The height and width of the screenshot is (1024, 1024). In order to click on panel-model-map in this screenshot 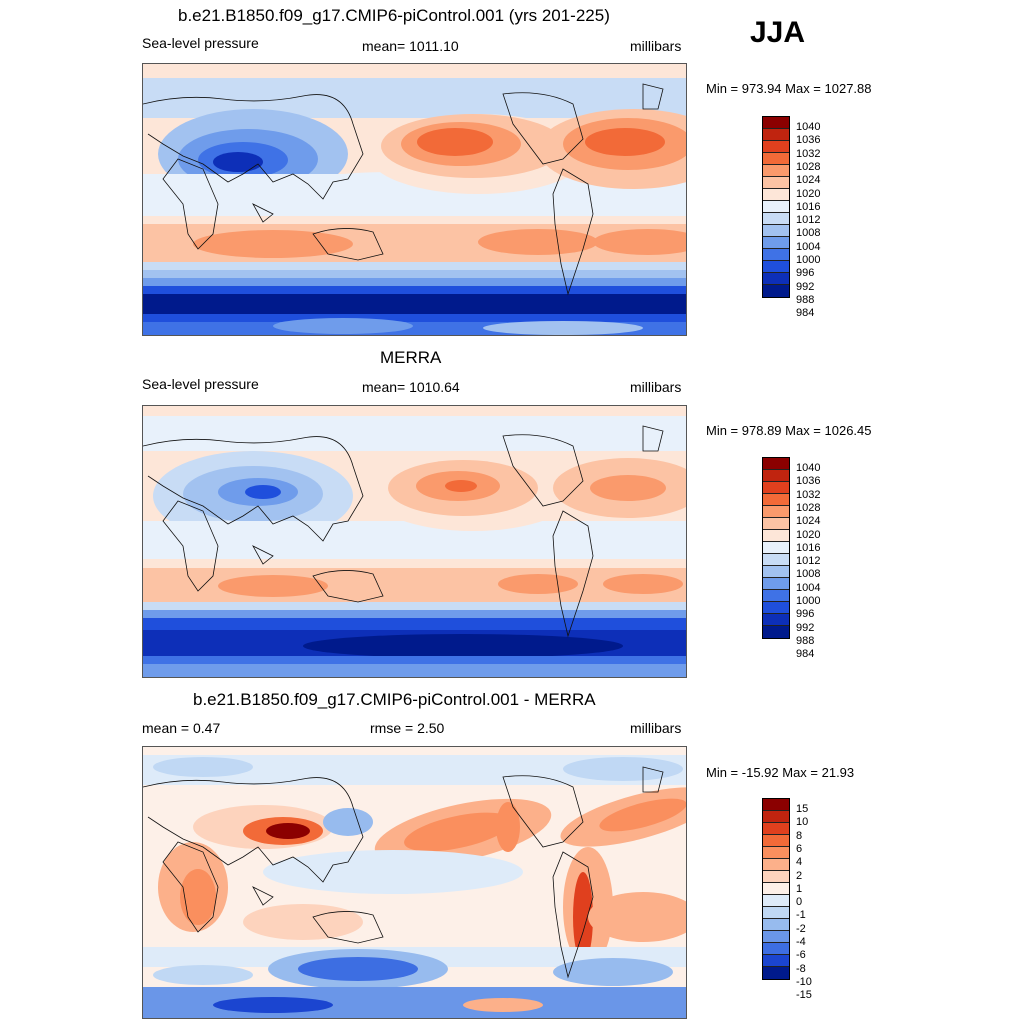, I will do `click(414, 199)`.